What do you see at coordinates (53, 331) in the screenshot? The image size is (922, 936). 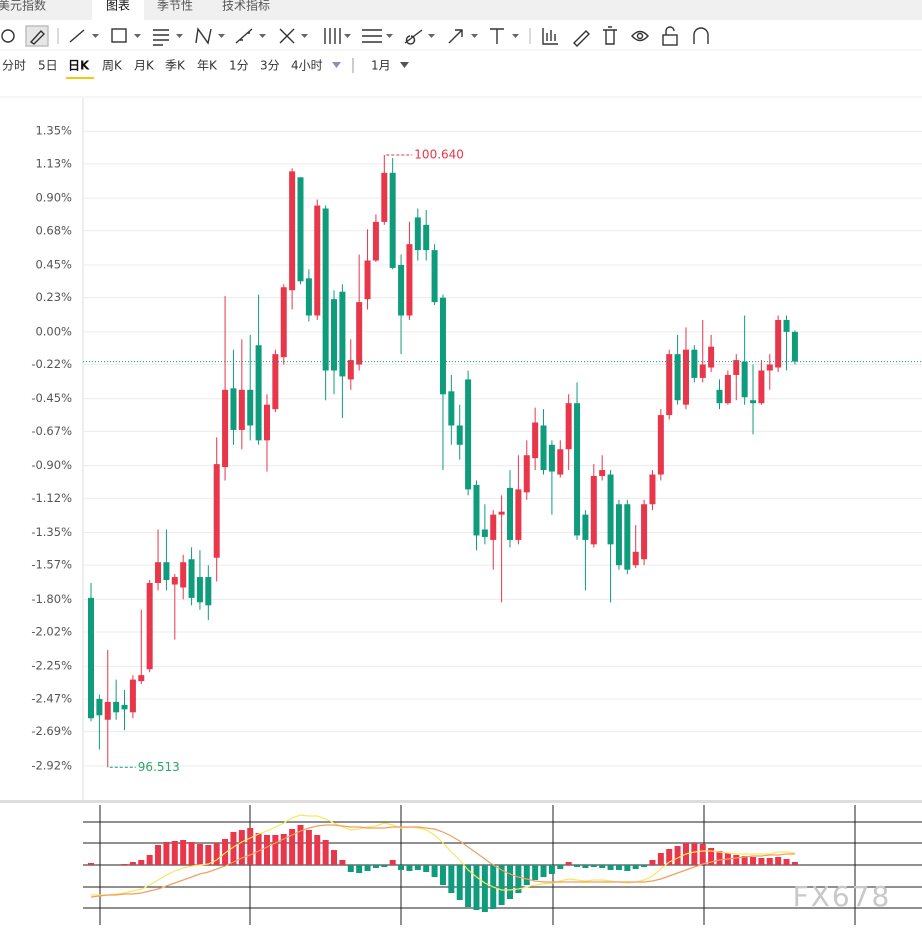 I see `y-tick-label: 0.00%` at bounding box center [53, 331].